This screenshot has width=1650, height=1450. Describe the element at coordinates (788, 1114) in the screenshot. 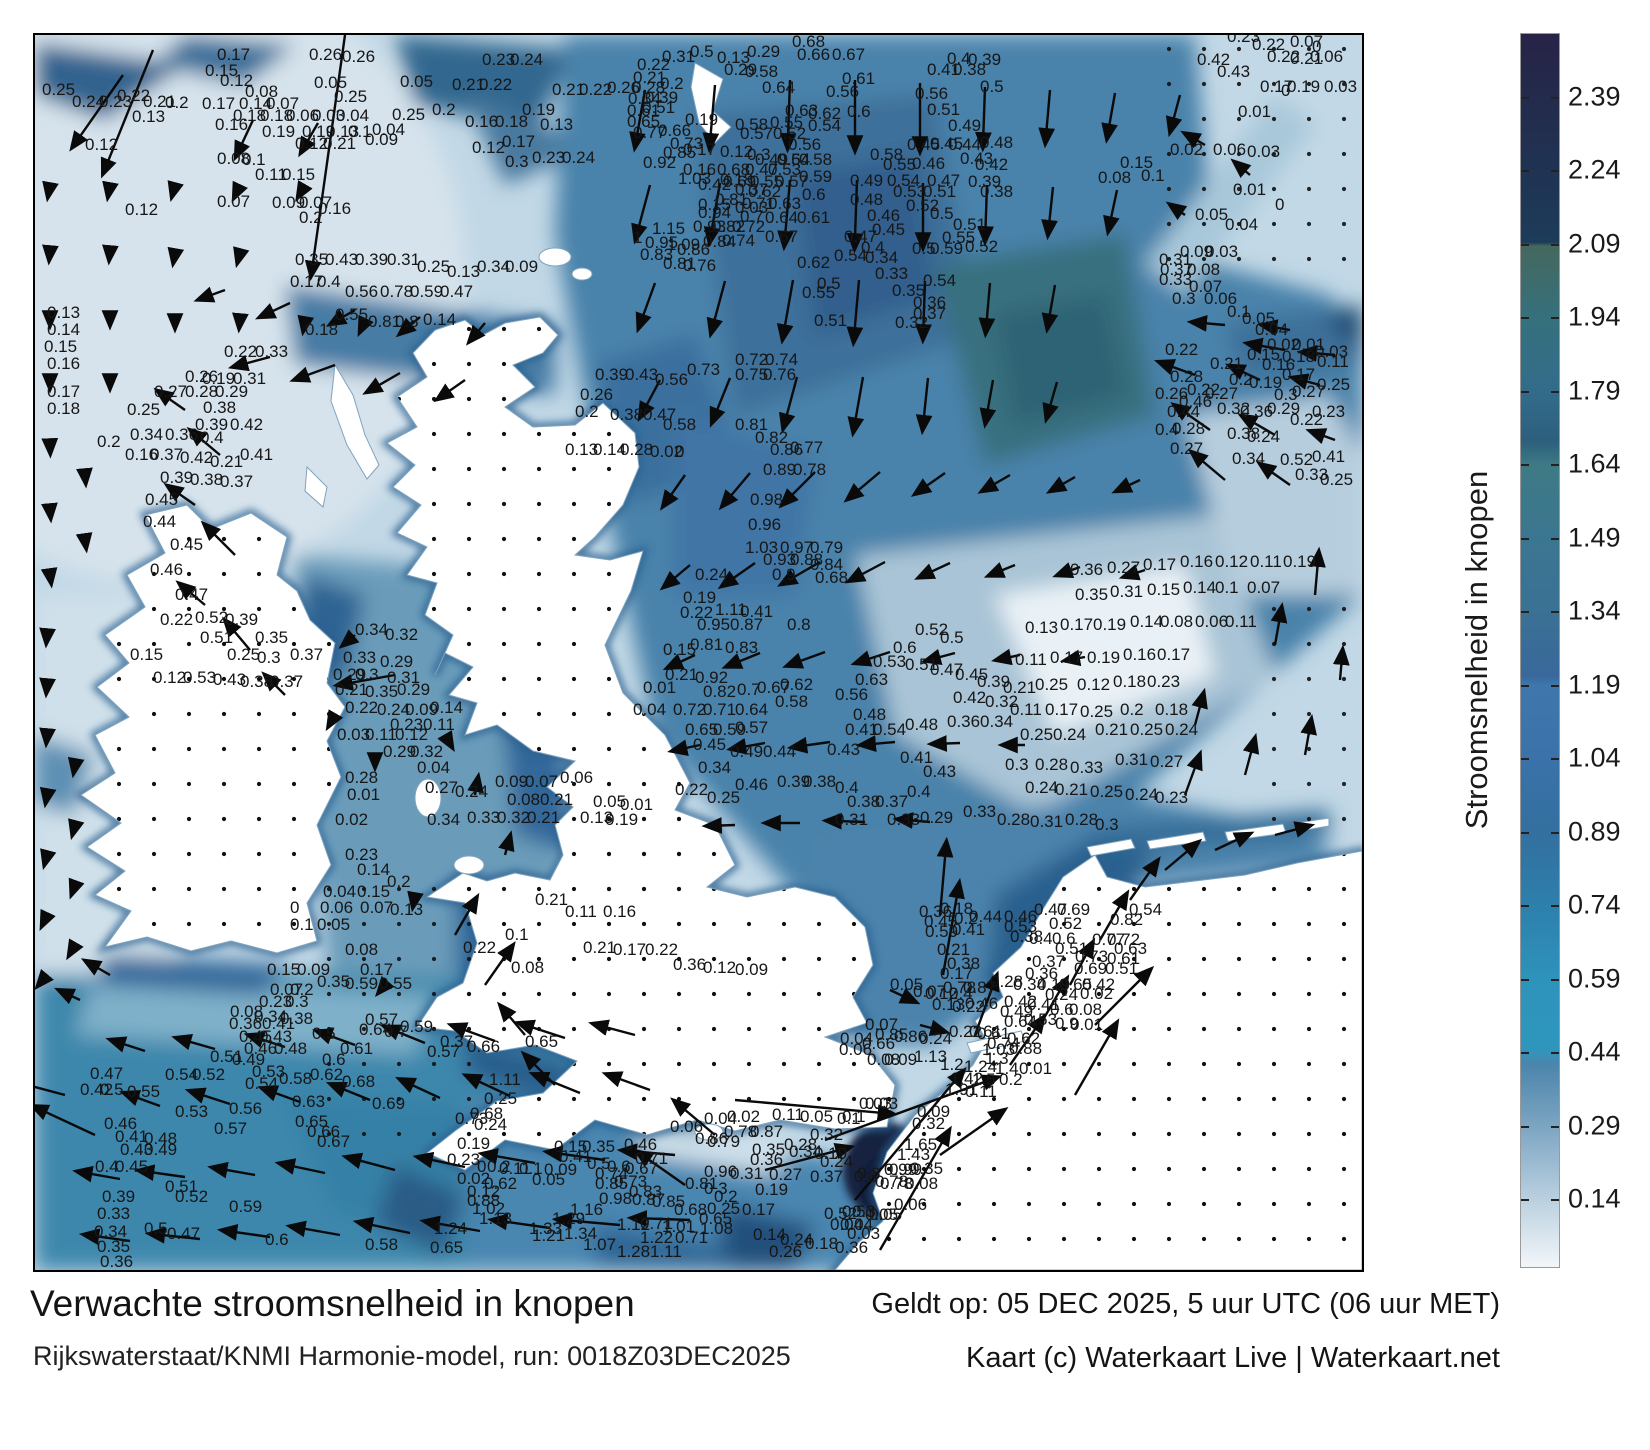

I see `speed-value-label: 0.11` at that location.